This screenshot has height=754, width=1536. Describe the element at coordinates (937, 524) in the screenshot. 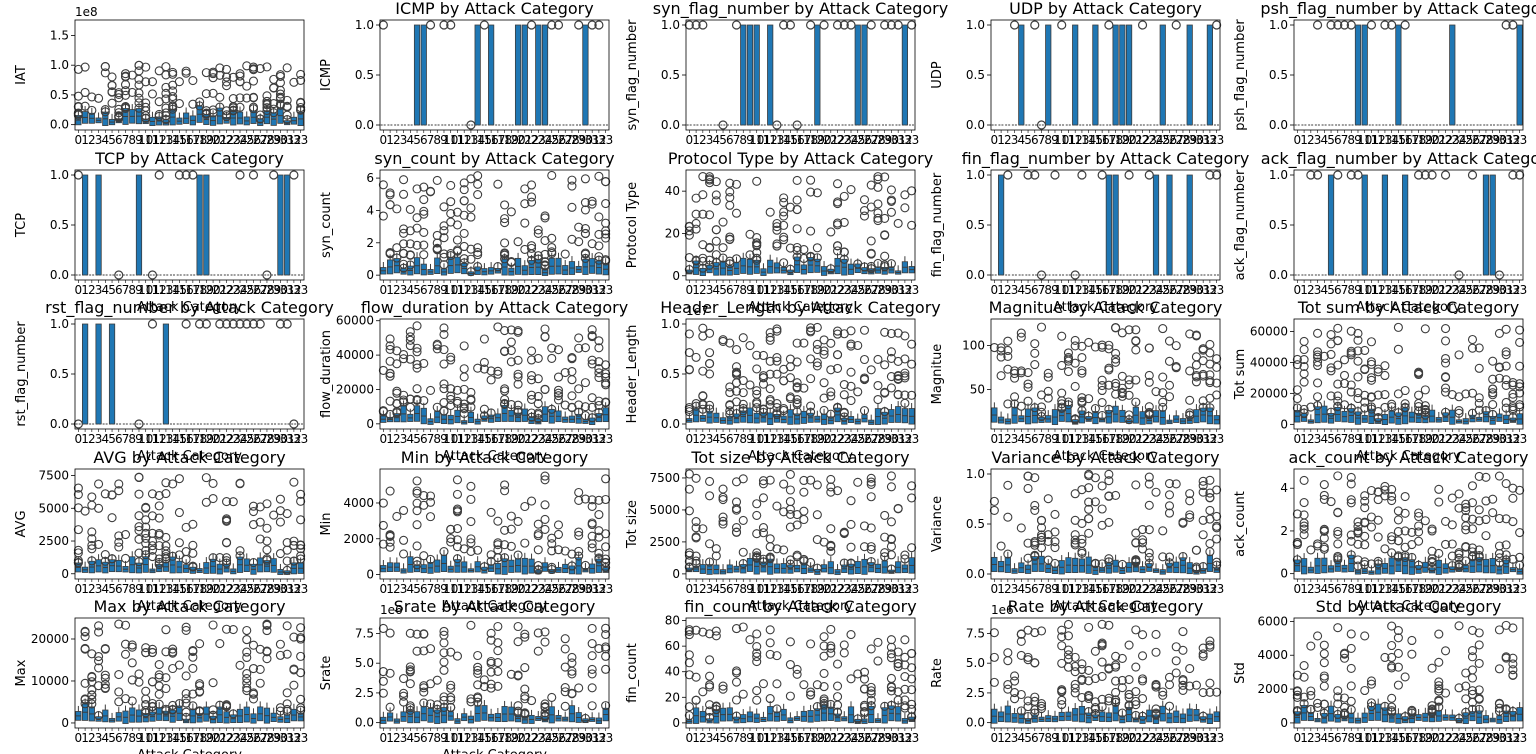

I see `y-axis-label: Variance` at that location.